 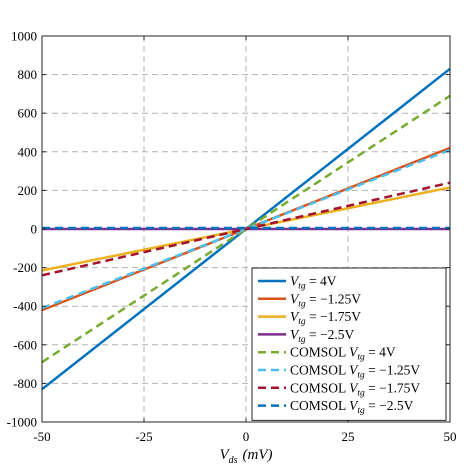 What do you see at coordinates (322, 336) in the screenshot?
I see `legend-entry: Vtg = −2.5V` at bounding box center [322, 336].